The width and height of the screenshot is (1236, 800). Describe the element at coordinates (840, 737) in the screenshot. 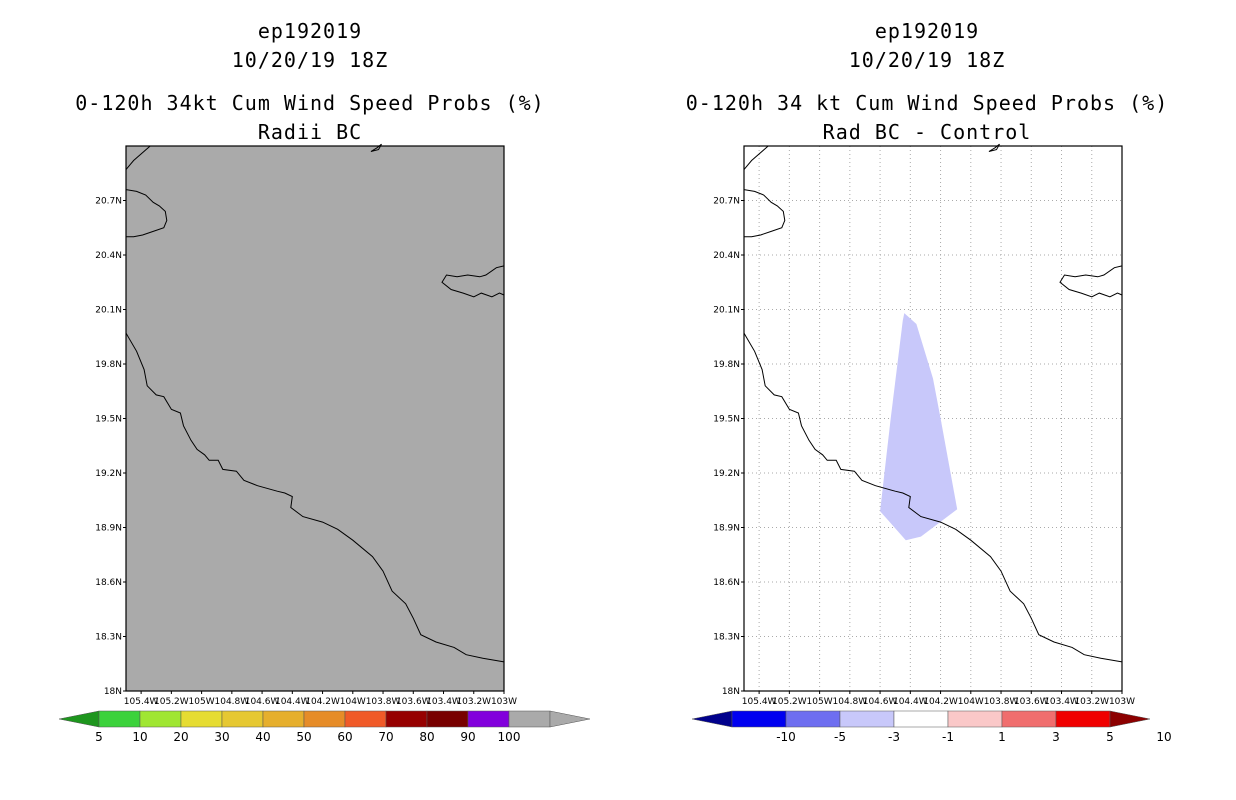

I see `colorbar-label: -5` at that location.